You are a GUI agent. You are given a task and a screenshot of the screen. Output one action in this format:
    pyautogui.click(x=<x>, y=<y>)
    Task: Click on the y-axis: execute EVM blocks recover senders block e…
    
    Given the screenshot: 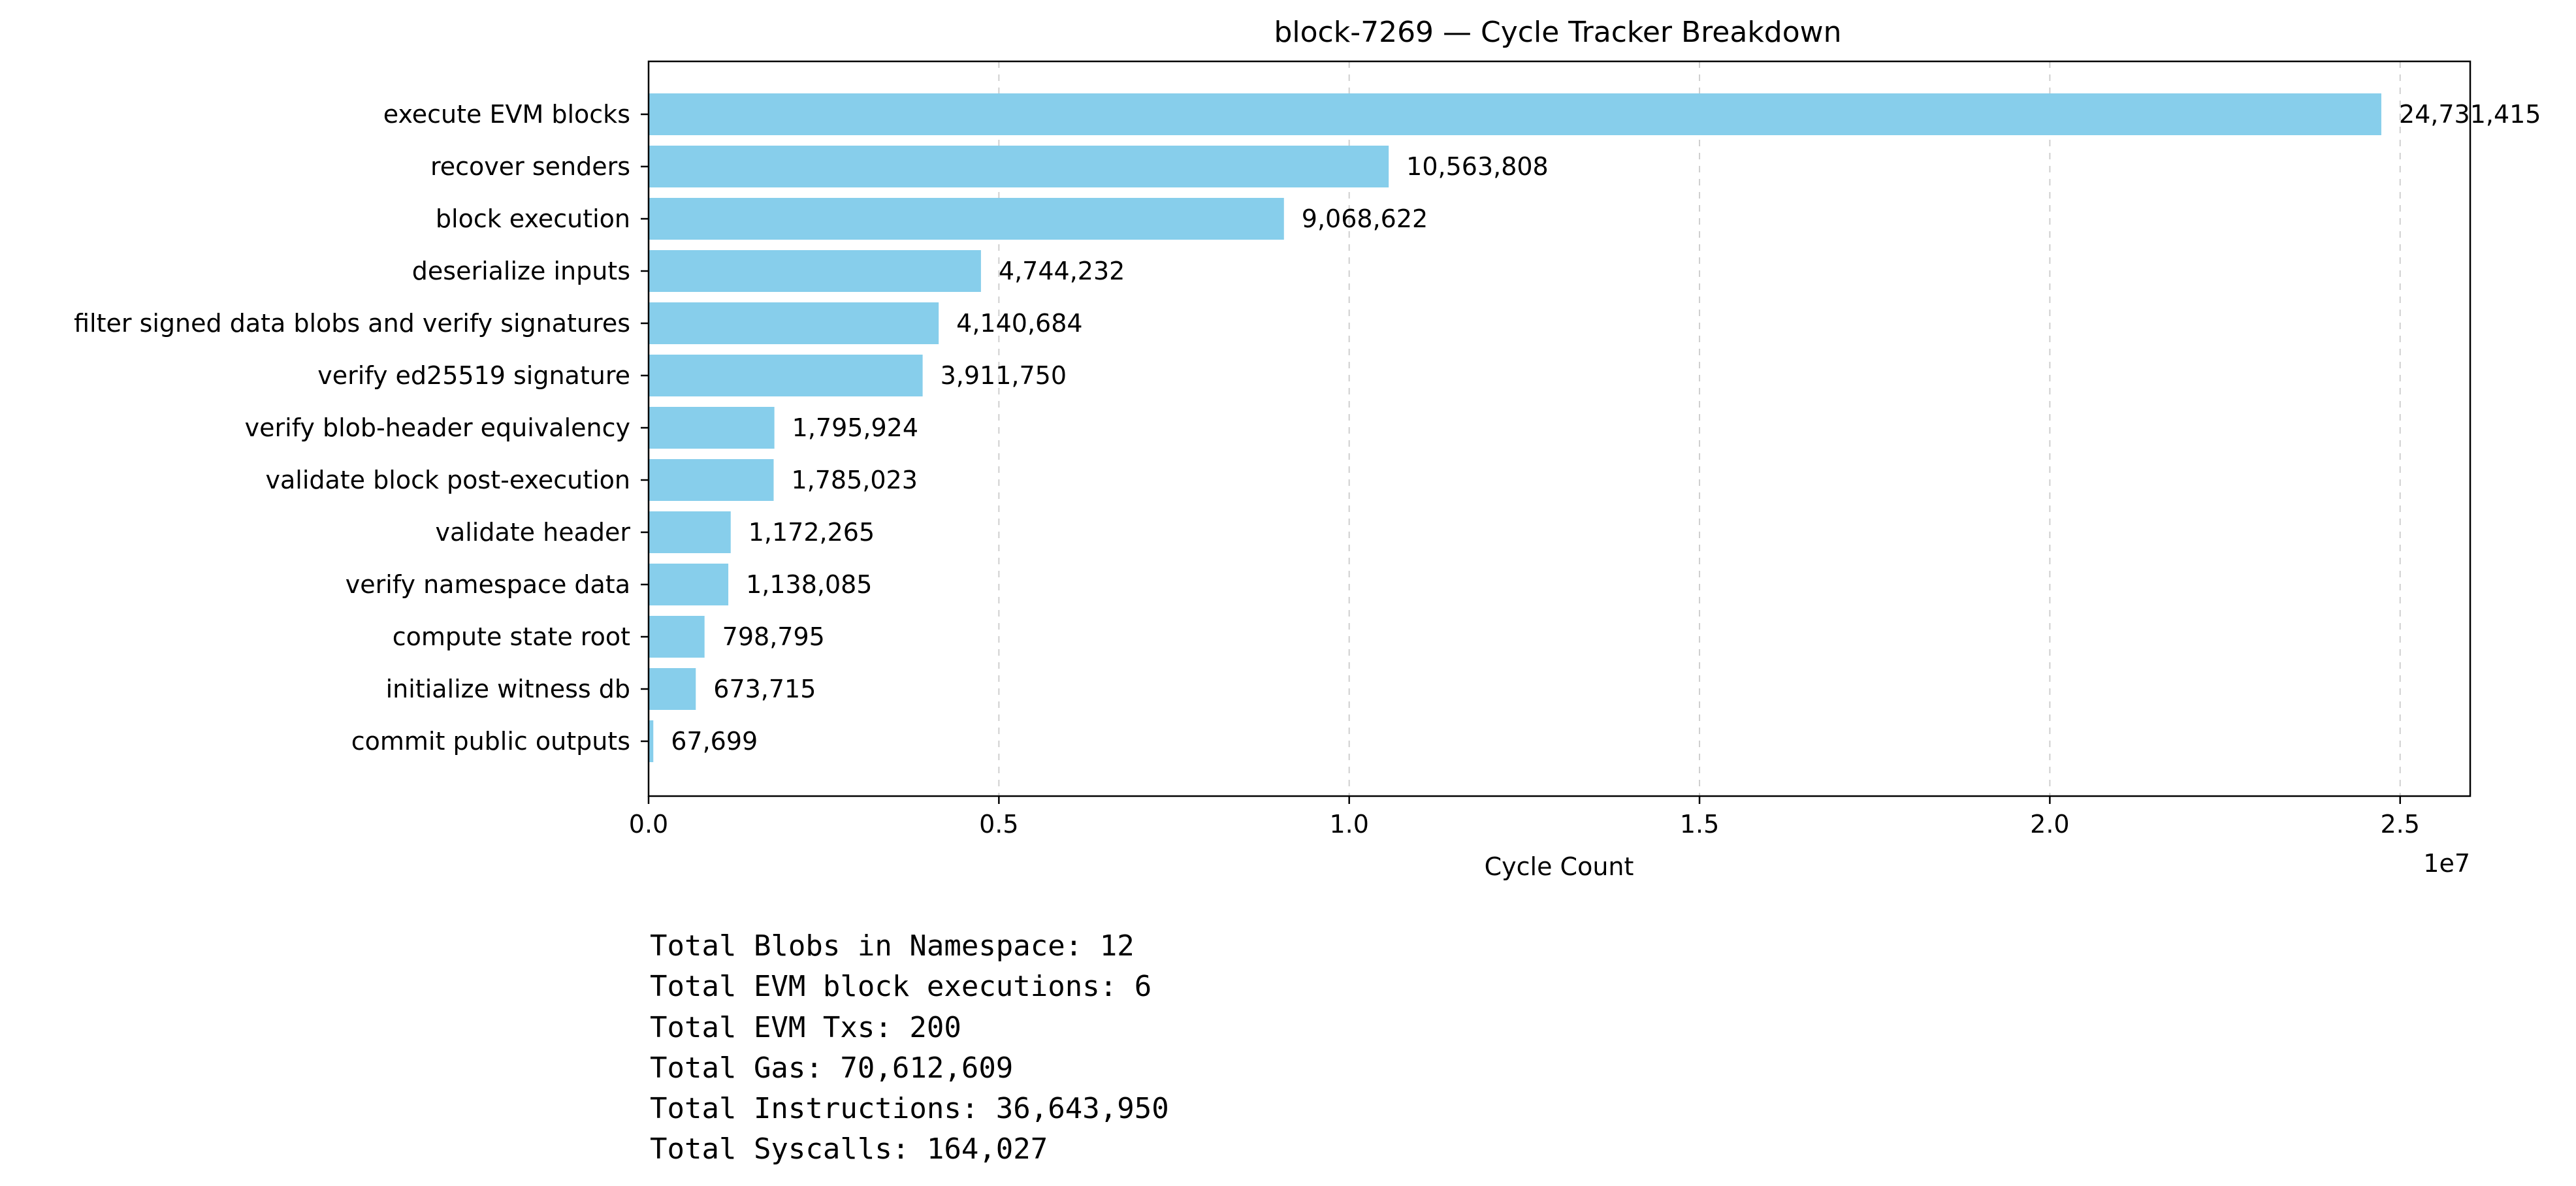 What is the action you would take?
    pyautogui.click(x=361, y=428)
    